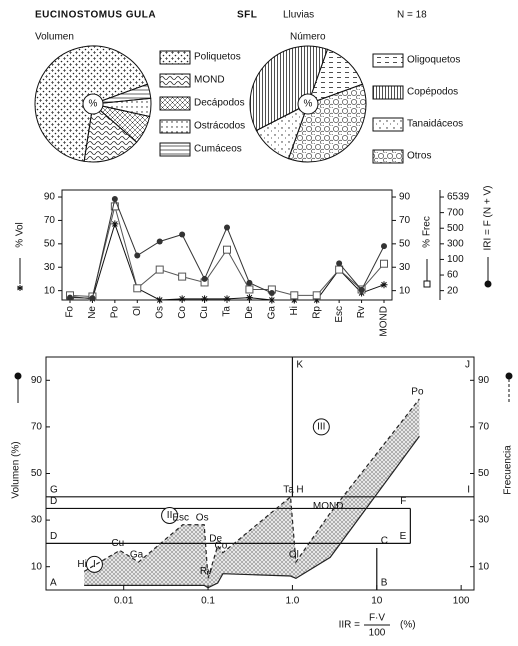 The width and height of the screenshot is (518, 646). Describe the element at coordinates (316, 312) in the screenshot. I see `x-tick-label: Rp` at that location.